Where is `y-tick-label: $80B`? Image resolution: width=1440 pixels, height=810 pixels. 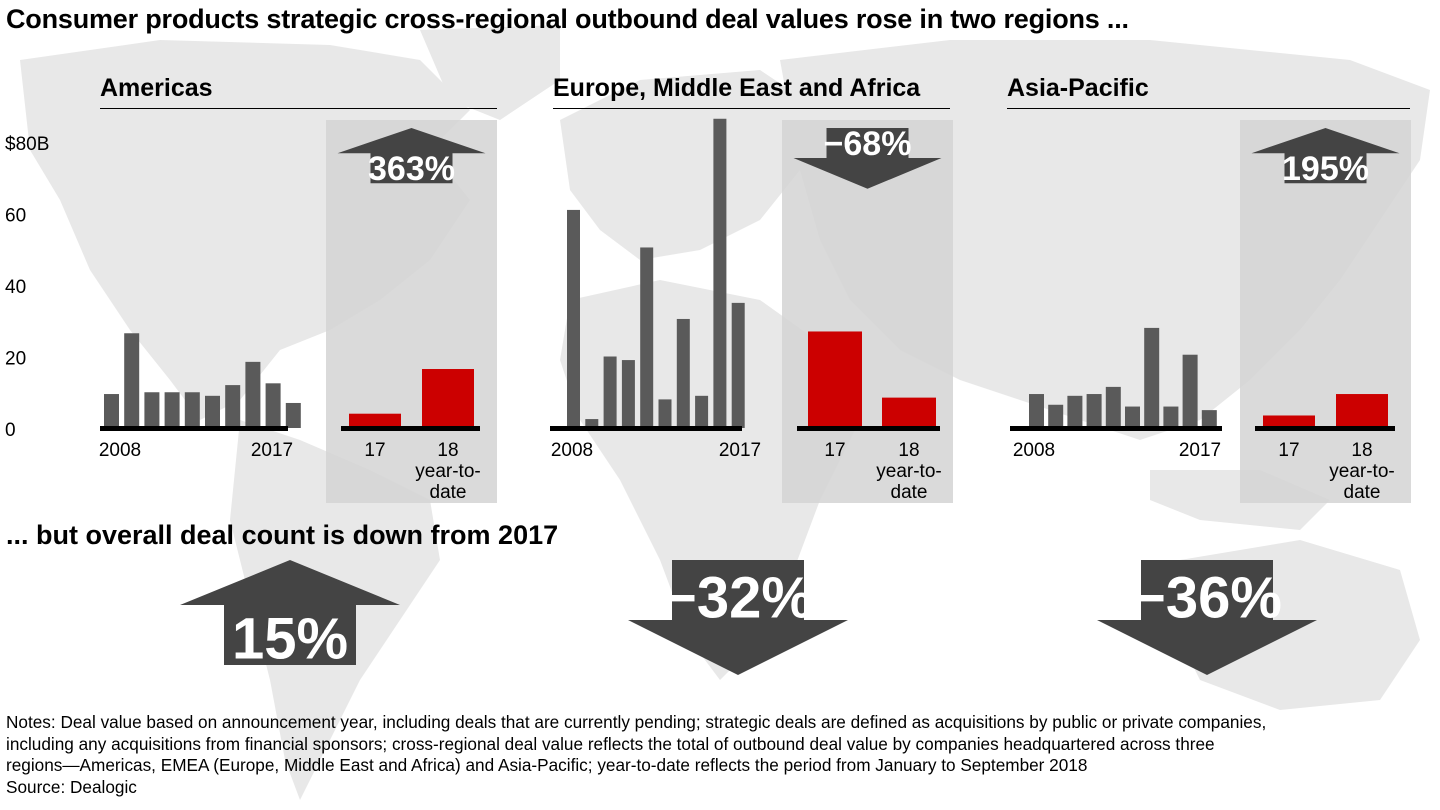 y-tick-label: $80B is located at coordinates (27, 144).